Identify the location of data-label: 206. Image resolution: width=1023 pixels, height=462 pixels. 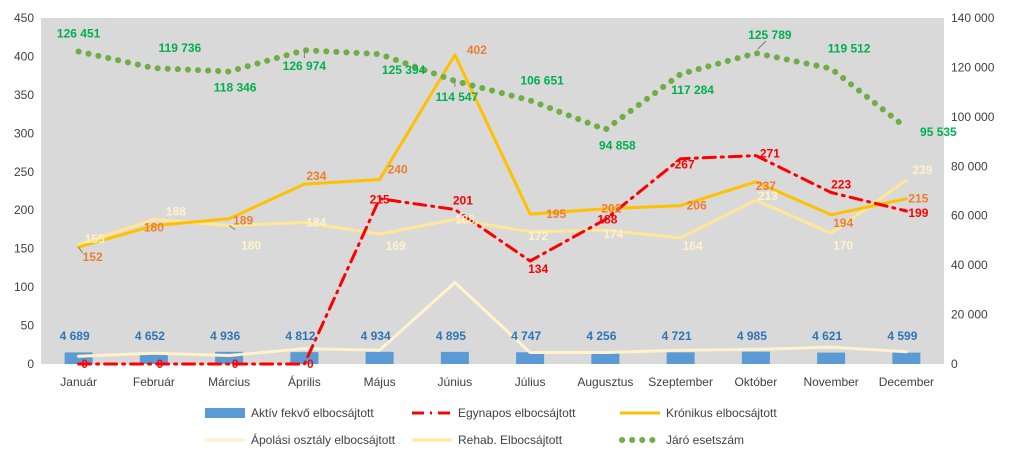
(697, 206).